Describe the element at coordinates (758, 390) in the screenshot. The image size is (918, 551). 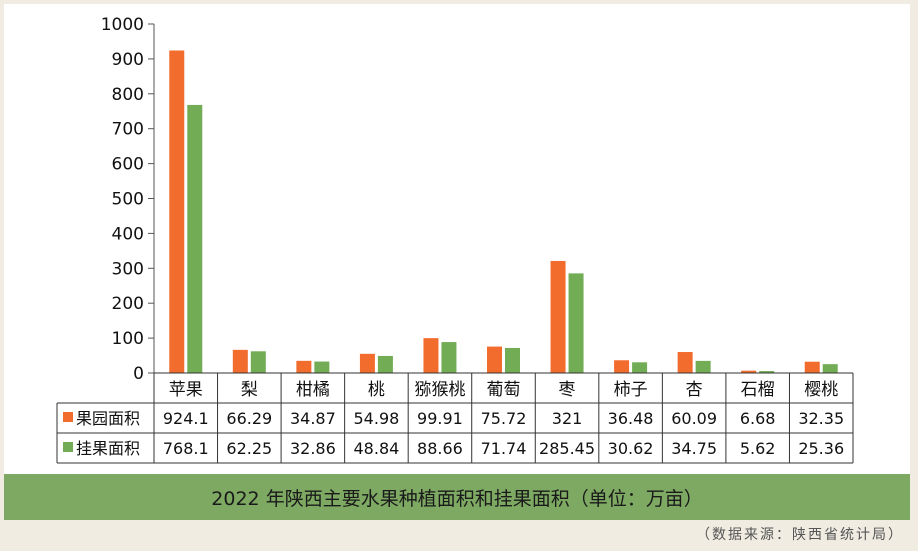
I see `category-label: 石榴` at that location.